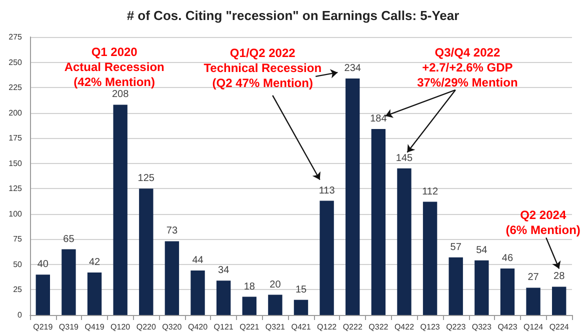  I want to click on y-tick-label: 25, so click(18, 289).